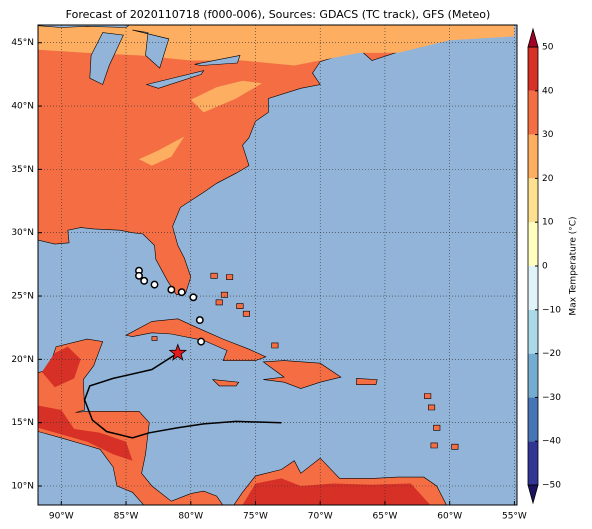 Image resolution: width=592 pixels, height=529 pixels. What do you see at coordinates (225, 383) in the screenshot?
I see `land-jamaica` at bounding box center [225, 383].